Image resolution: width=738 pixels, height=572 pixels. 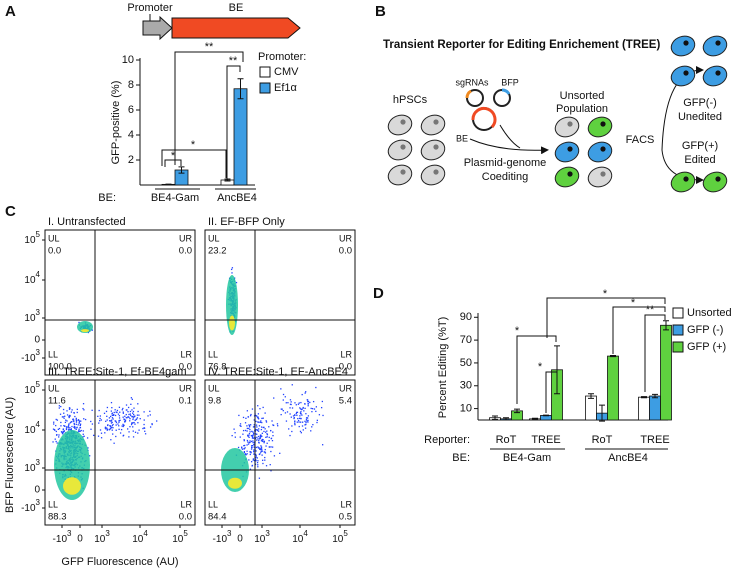 I want to click on legend-swatch, so click(x=678, y=313).